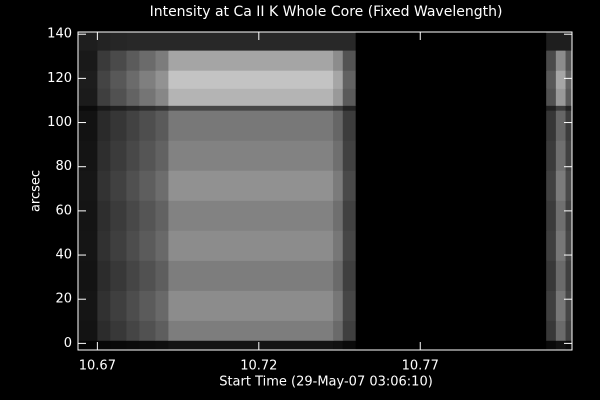 This screenshot has width=600, height=400. I want to click on y-tick-label: 80, so click(63, 166).